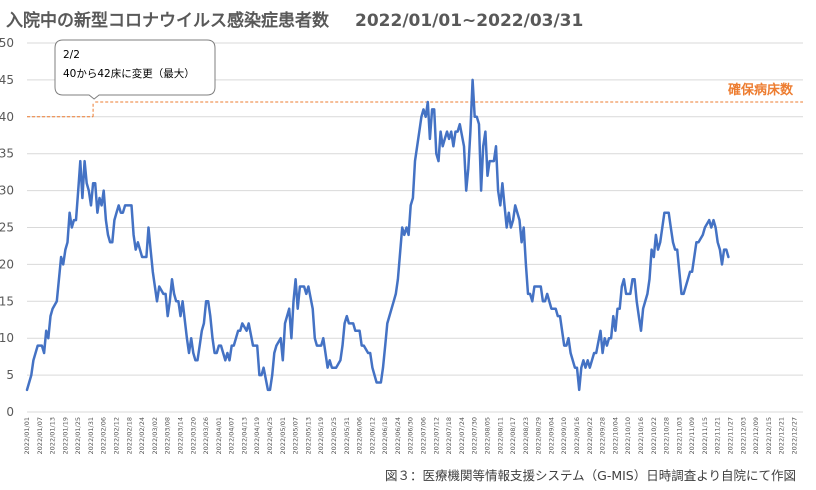  I want to click on x-tick-label: 2022/10/10, so click(628, 435).